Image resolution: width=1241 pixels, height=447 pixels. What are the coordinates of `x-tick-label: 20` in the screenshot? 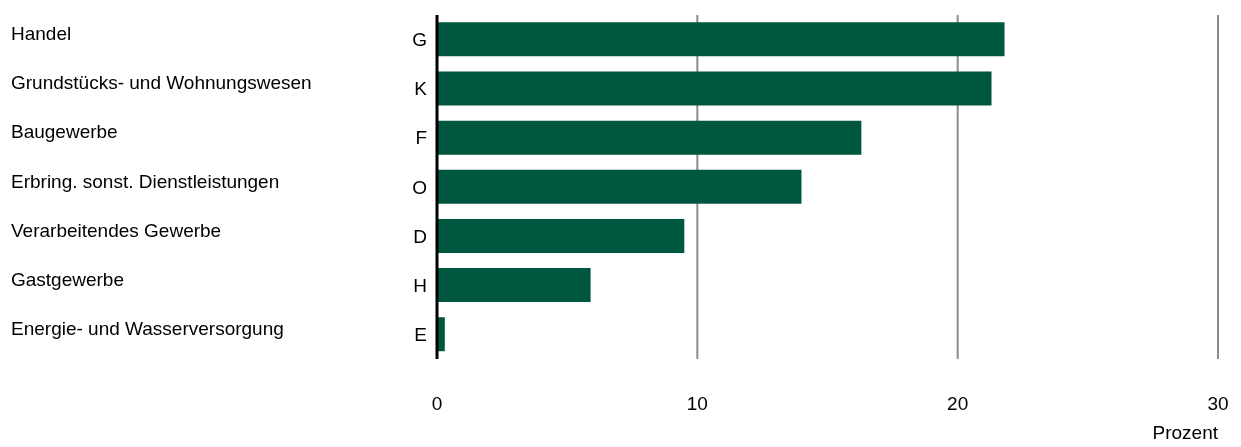 It's located at (958, 404).